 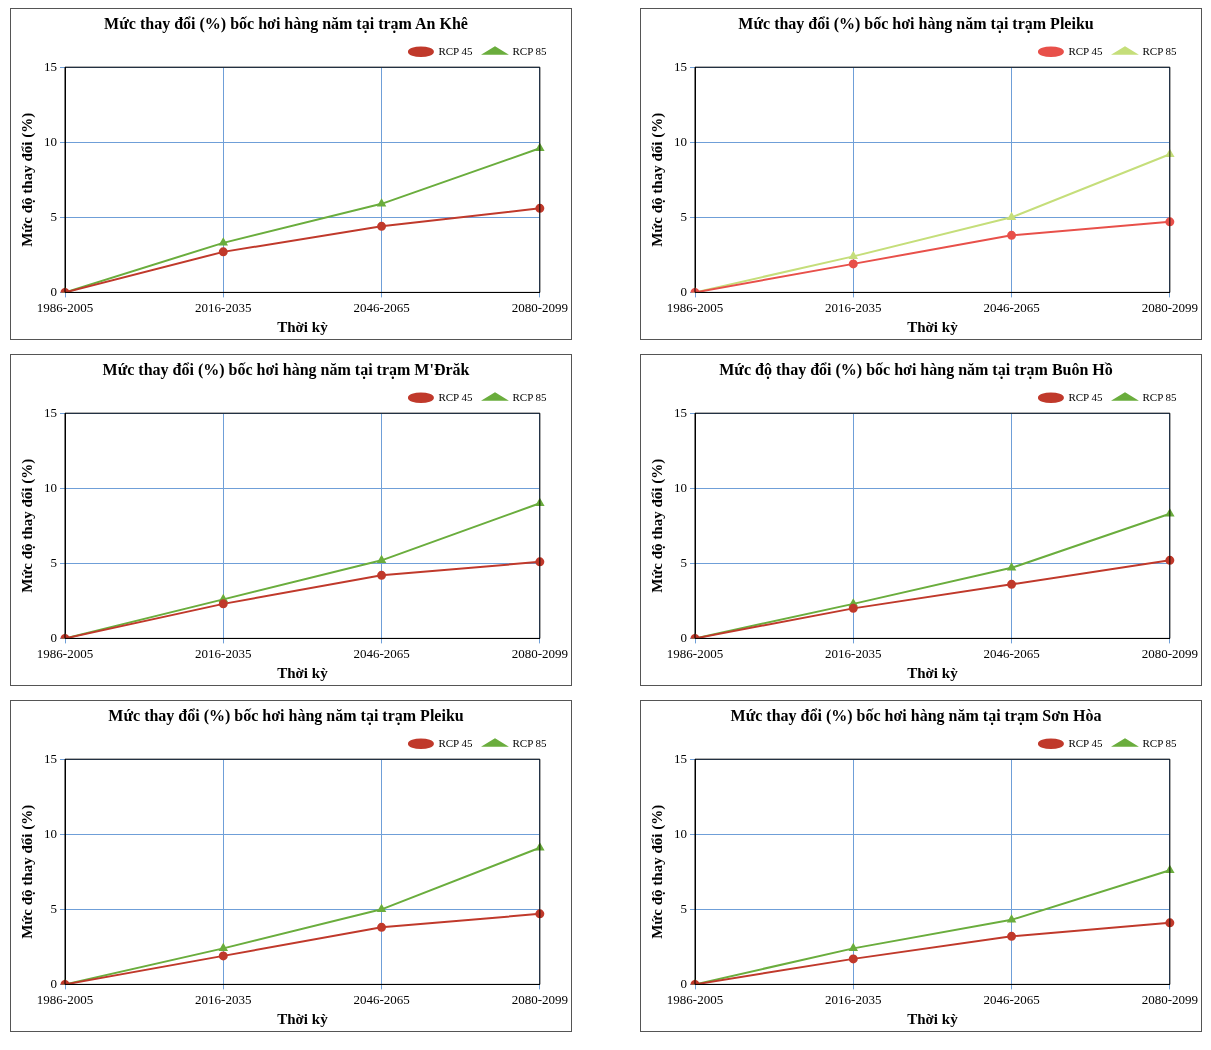 I want to click on chart-title: Mức thay đổi (%) bốc hơi hàng năm tại trạm Sơn Hòa, so click(x=916, y=715).